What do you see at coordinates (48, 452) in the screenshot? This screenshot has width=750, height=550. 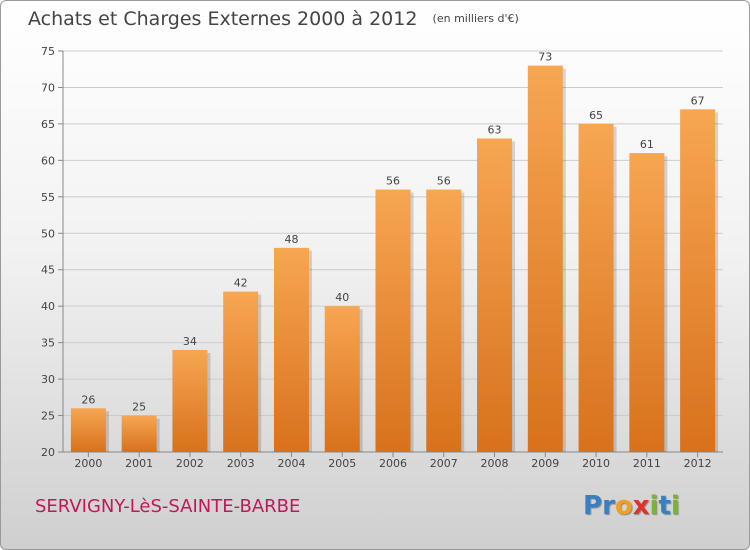 I see `y-tick-label: 20` at bounding box center [48, 452].